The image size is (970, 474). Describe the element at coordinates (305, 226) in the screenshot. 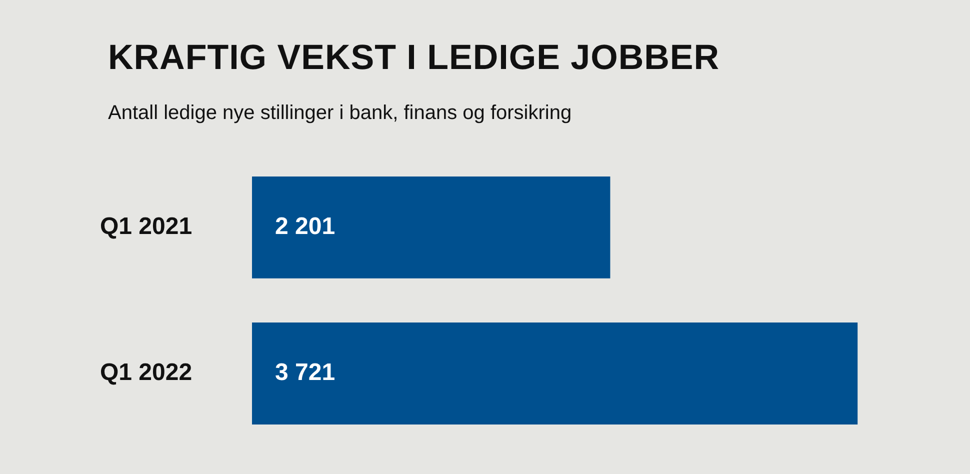

I see `data-label: 2 201` at that location.